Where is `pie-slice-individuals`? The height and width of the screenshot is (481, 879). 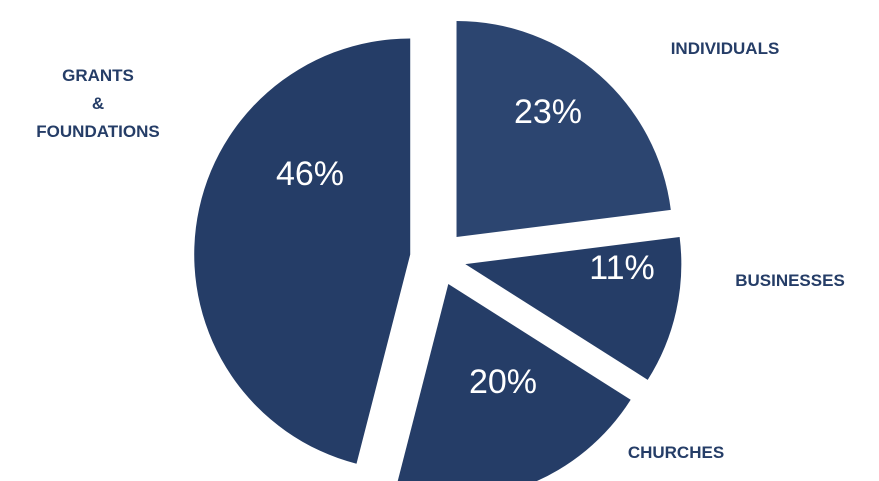
pie-slice-individuals is located at coordinates (563, 128).